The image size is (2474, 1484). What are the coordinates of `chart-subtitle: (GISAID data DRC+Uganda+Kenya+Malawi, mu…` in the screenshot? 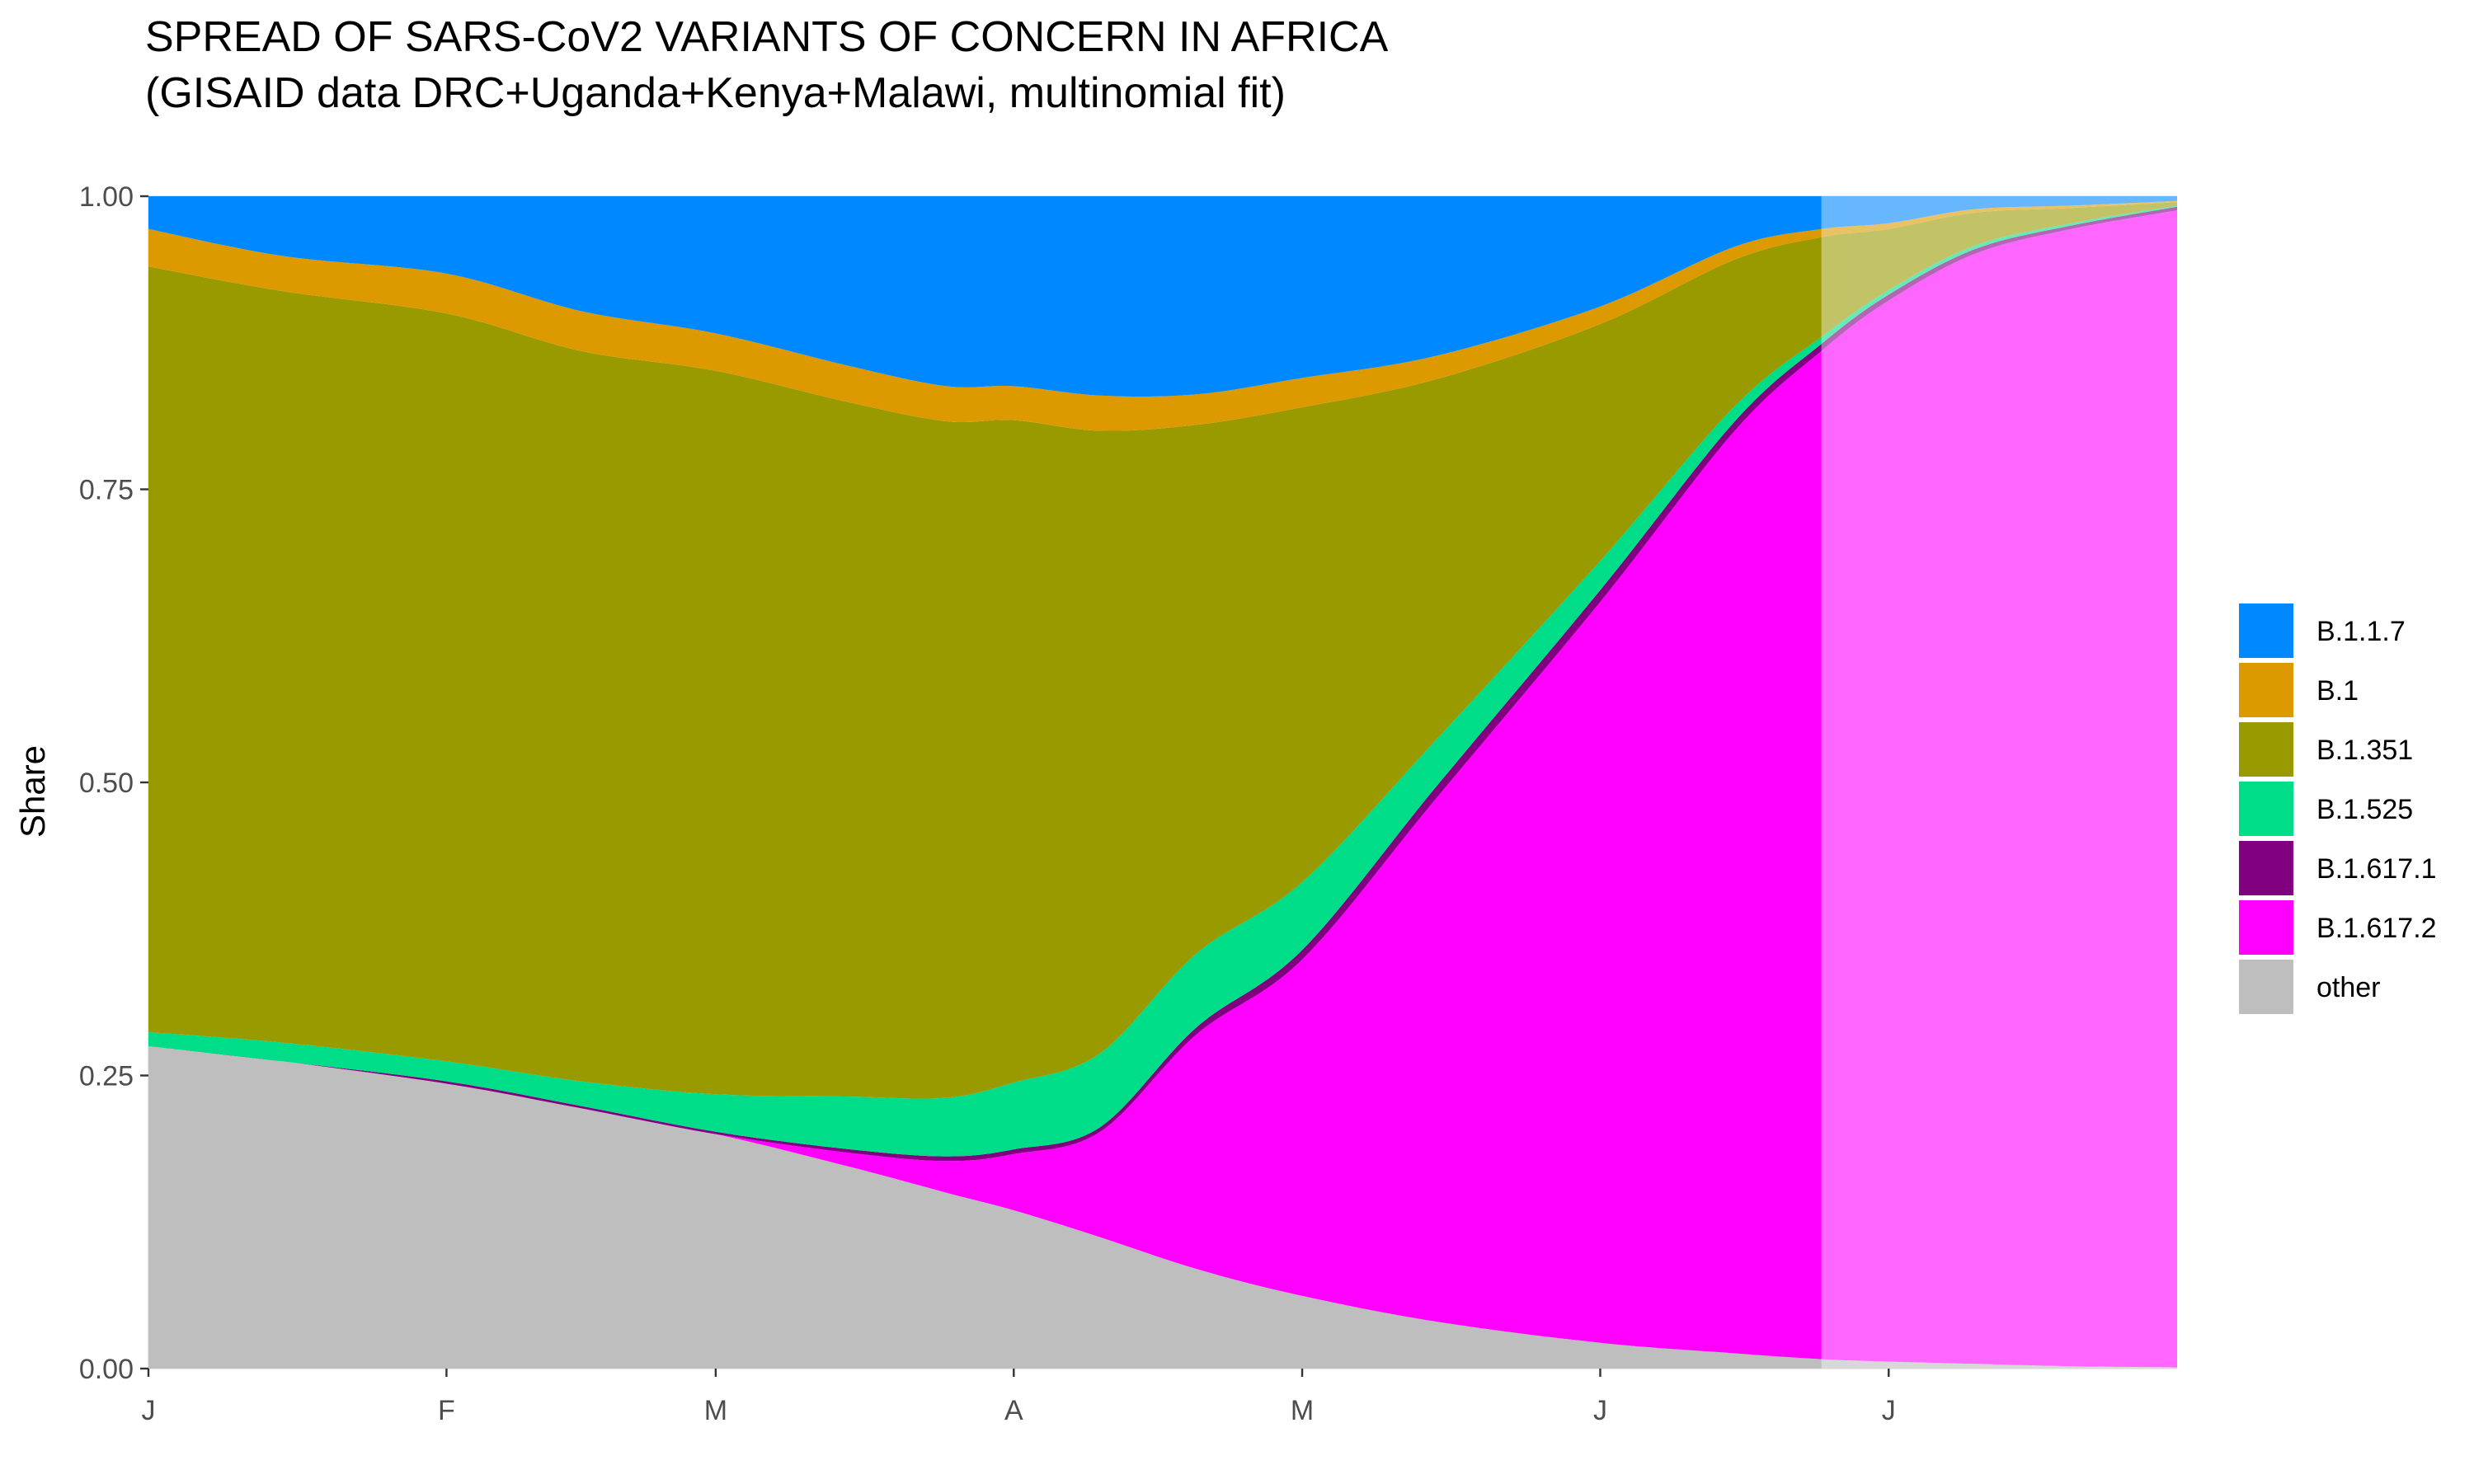 It's located at (715, 93).